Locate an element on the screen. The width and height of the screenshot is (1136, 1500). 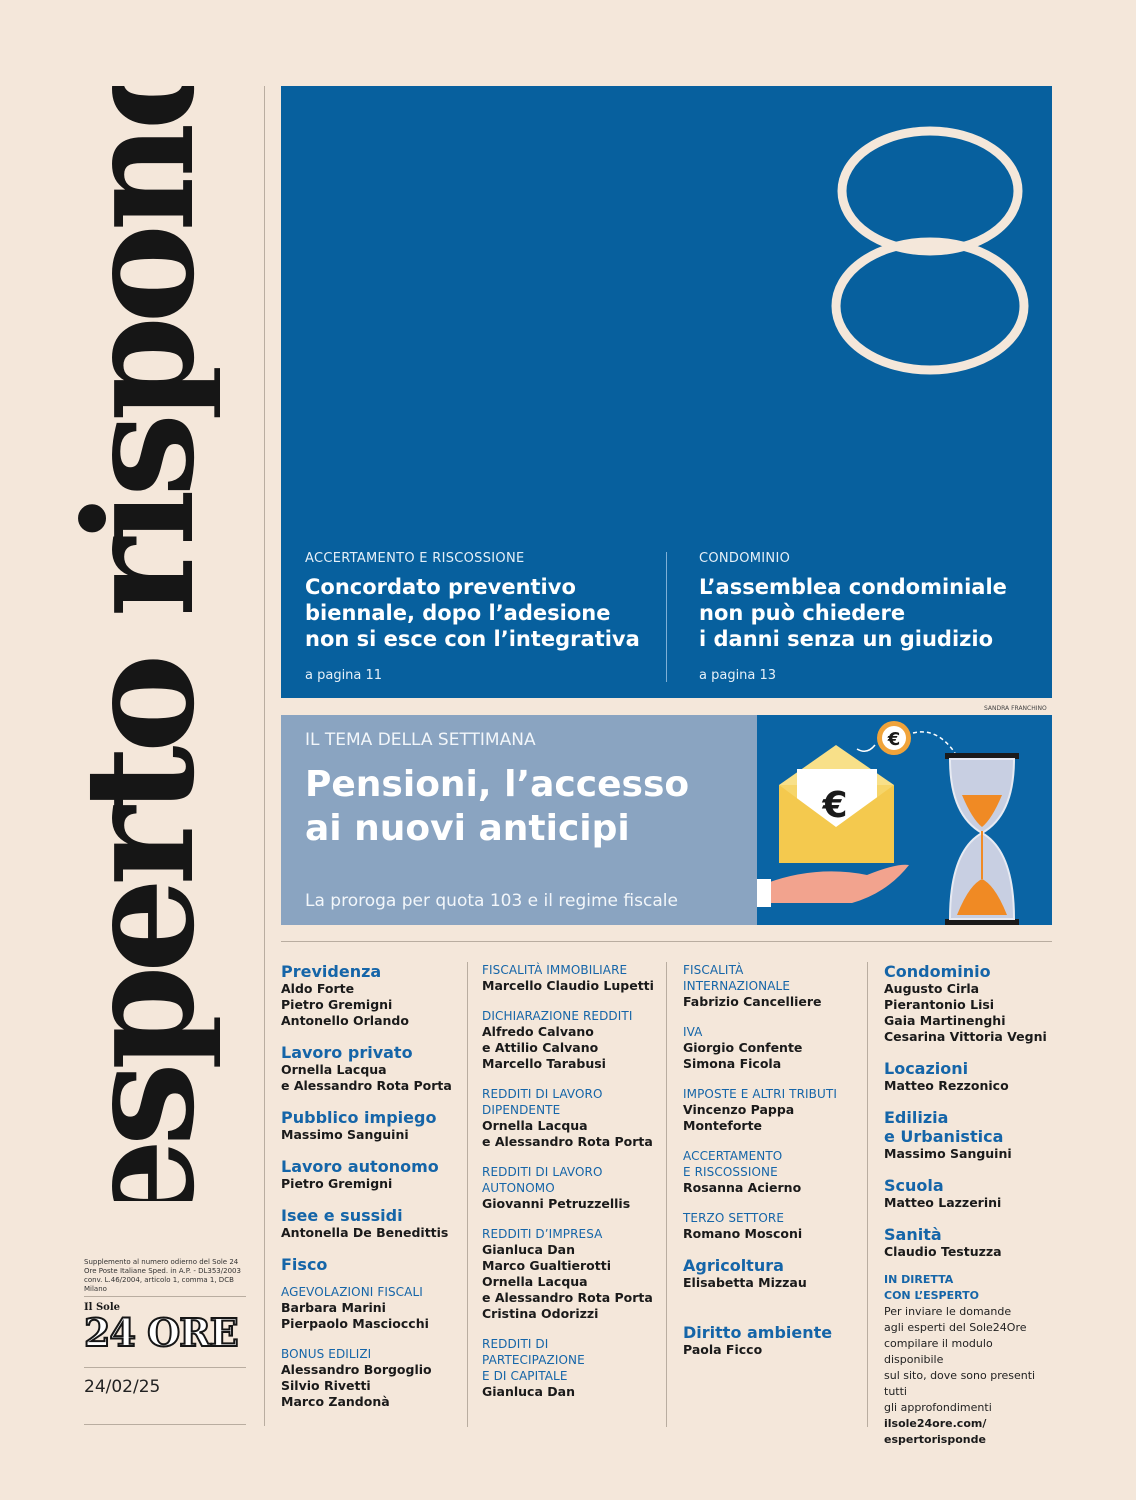
subsection-kicker: AGEVOLAZIONI FISCALI is located at coordinates (352, 1292).